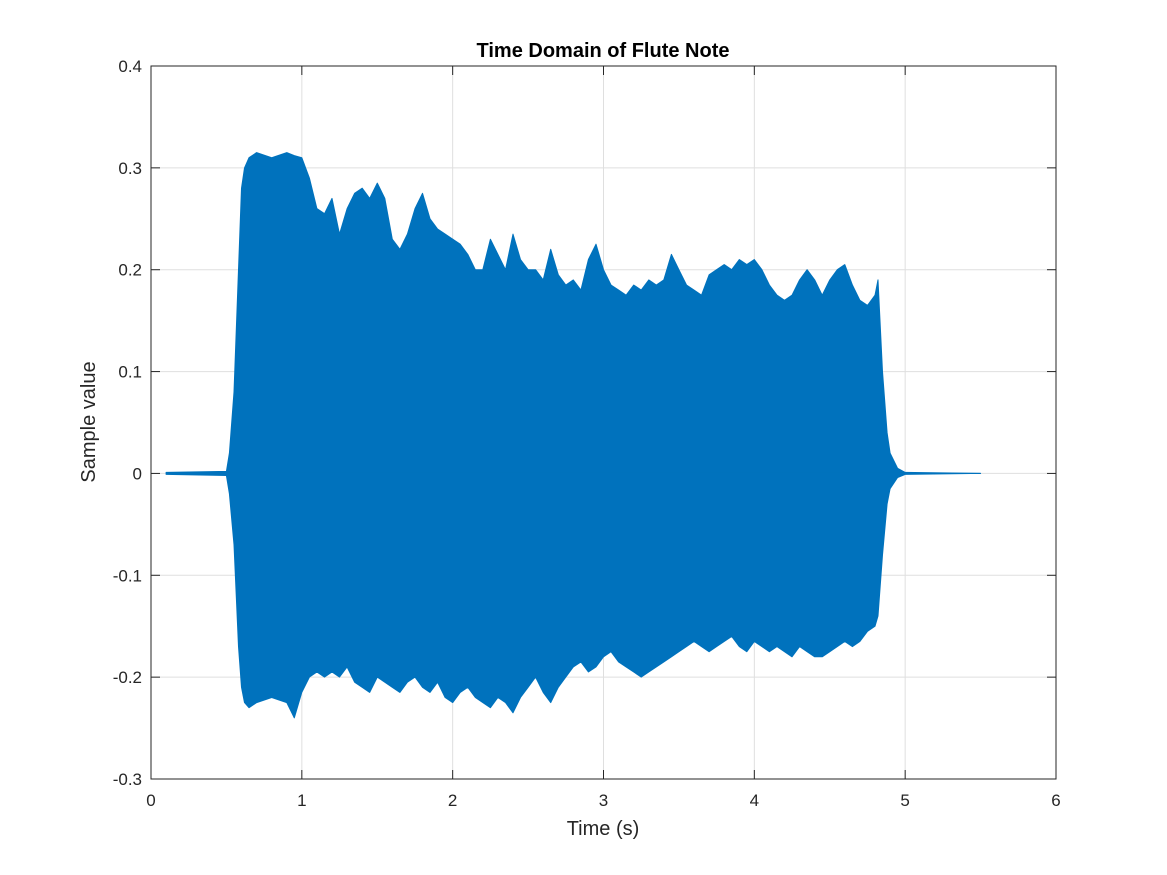 The image size is (1167, 875). I want to click on y-axis-title: Sample value, so click(89, 421).